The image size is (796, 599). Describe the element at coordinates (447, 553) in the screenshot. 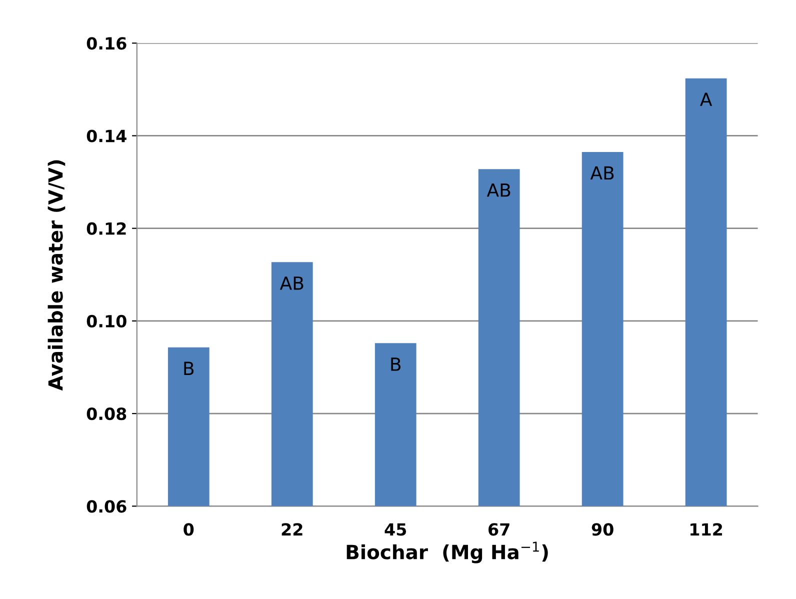

I see `x-axis-title: Biochar (Mg Ha$^{−1}$)` at that location.